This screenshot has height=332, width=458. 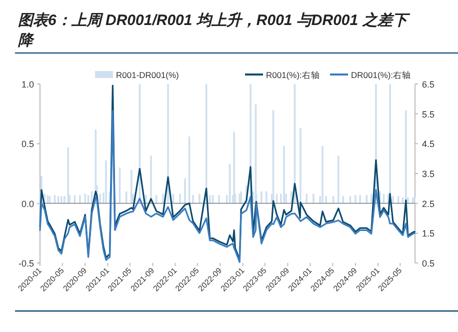 I want to click on title: 图表6：上周 DR001/R001 均上升，R001 与DR001 之差下降, so click(x=213, y=30).